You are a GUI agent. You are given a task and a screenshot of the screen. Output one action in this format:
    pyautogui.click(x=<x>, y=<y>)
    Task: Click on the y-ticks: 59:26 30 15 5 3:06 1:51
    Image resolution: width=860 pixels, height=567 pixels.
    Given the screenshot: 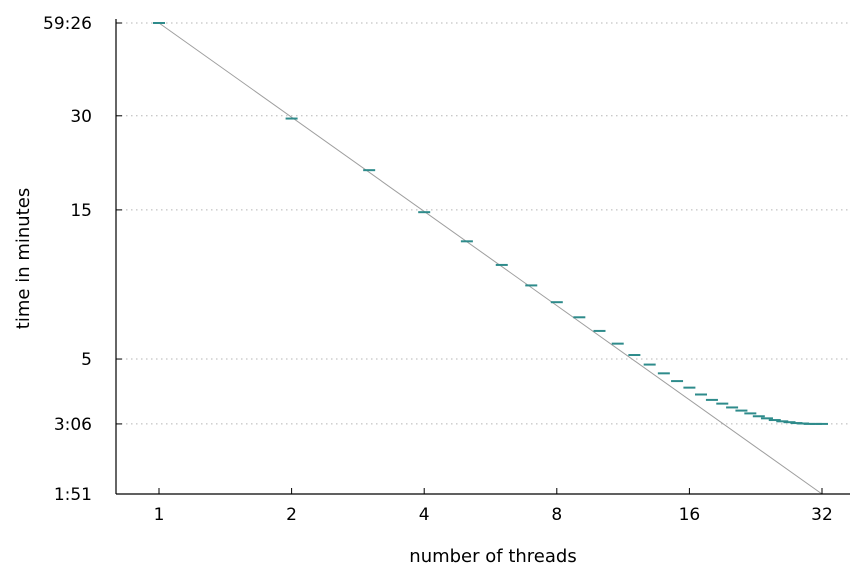 What is the action you would take?
    pyautogui.click(x=82, y=259)
    